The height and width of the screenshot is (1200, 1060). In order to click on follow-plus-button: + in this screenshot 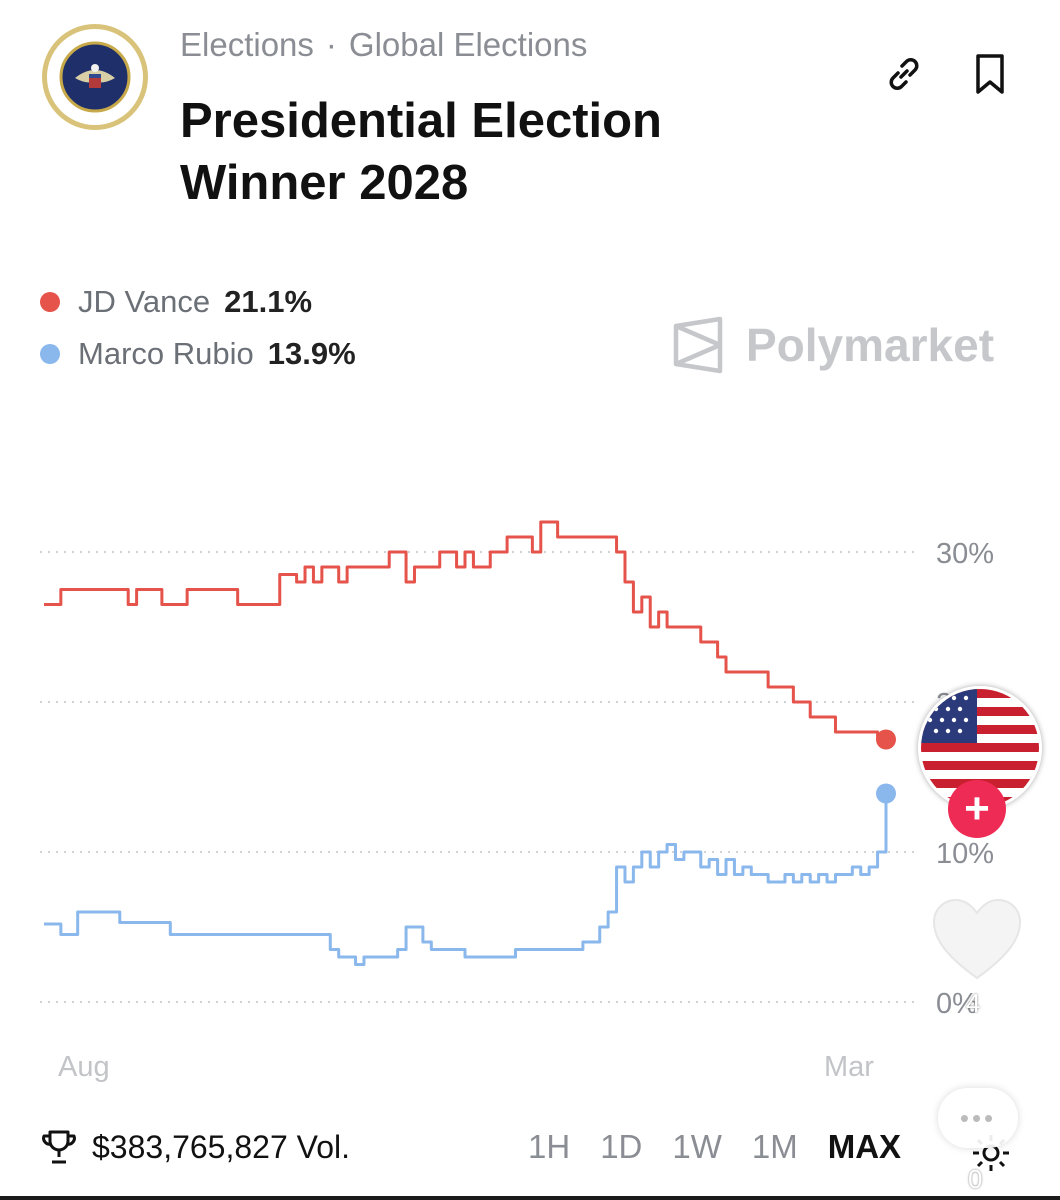, I will do `click(977, 809)`.